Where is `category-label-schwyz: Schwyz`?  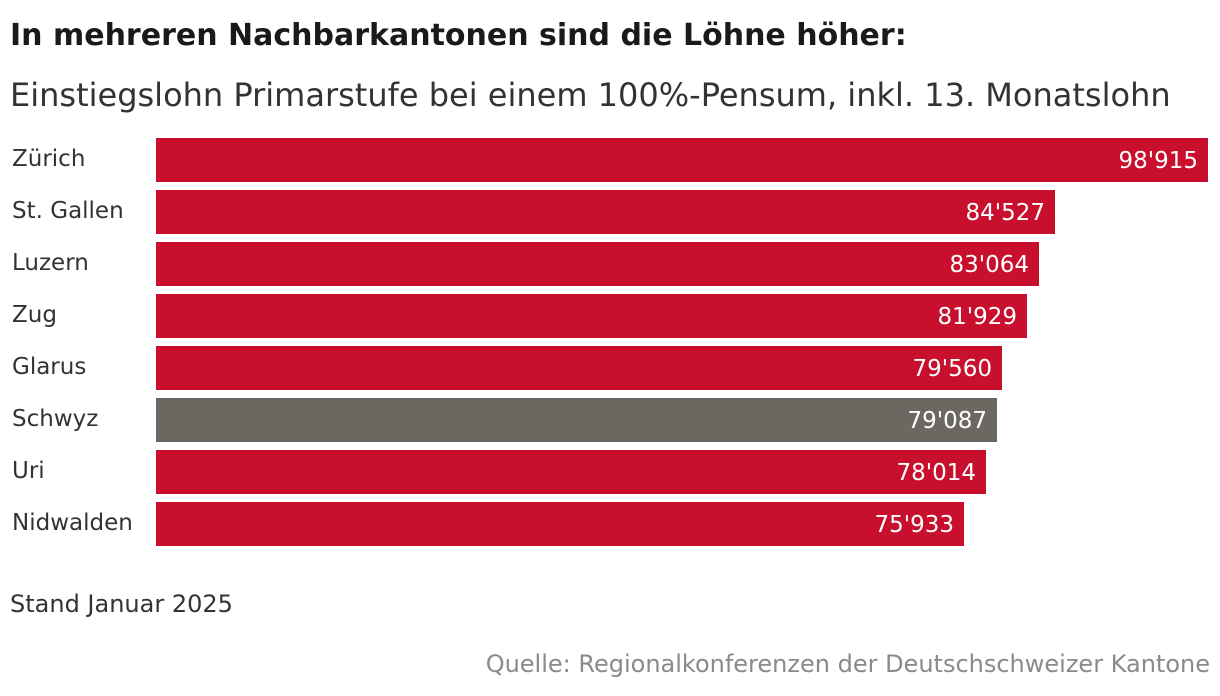
category-label-schwyz: Schwyz is located at coordinates (55, 419).